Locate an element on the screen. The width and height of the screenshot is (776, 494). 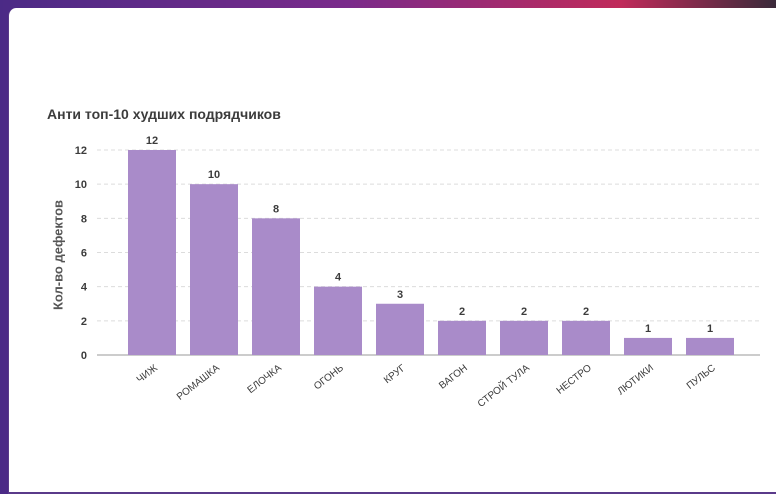
x-tick-label: СТРОЙ ТУЛА is located at coordinates (504, 385).